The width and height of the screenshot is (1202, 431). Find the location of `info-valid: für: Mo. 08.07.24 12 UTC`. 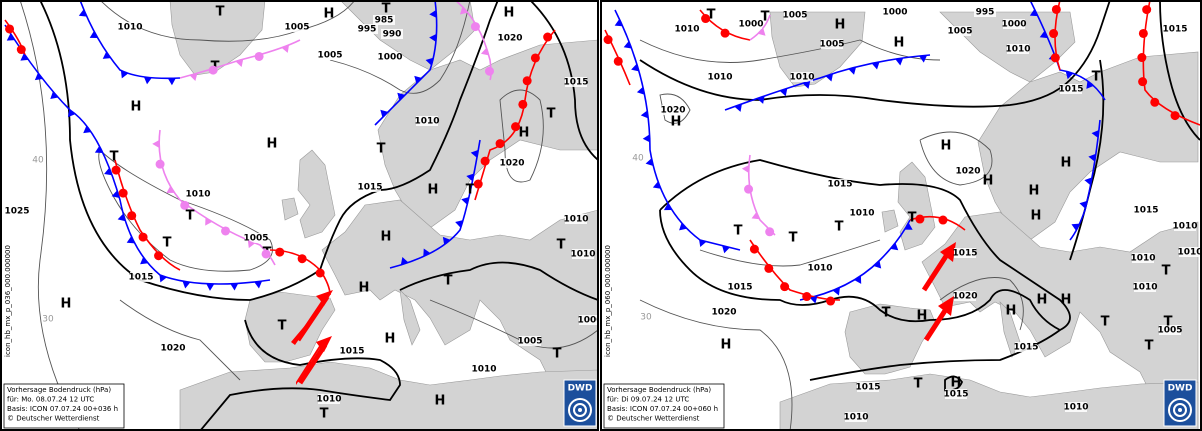

info-valid: für: Mo. 08.07.24 12 UTC is located at coordinates (50, 400).